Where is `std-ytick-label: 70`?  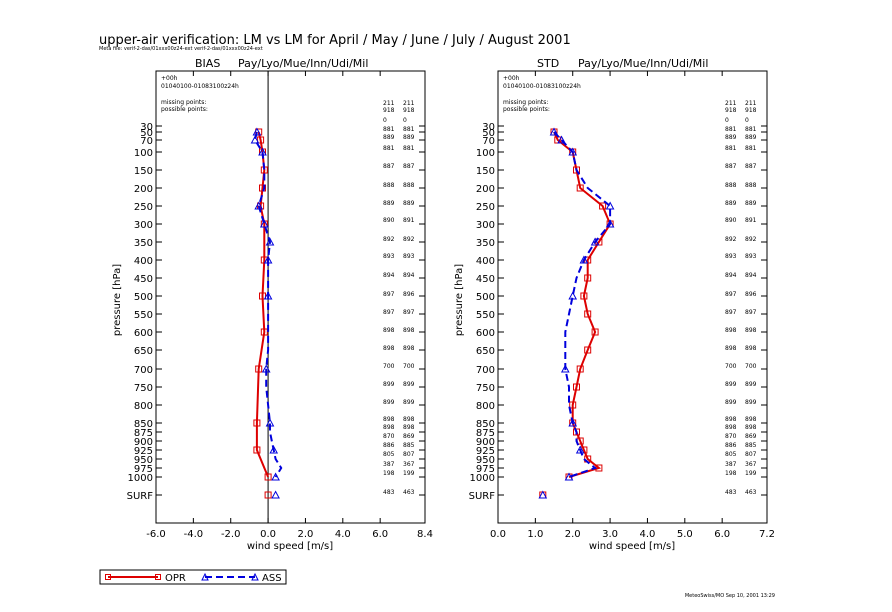 std-ytick-label: 70 is located at coordinates (488, 141).